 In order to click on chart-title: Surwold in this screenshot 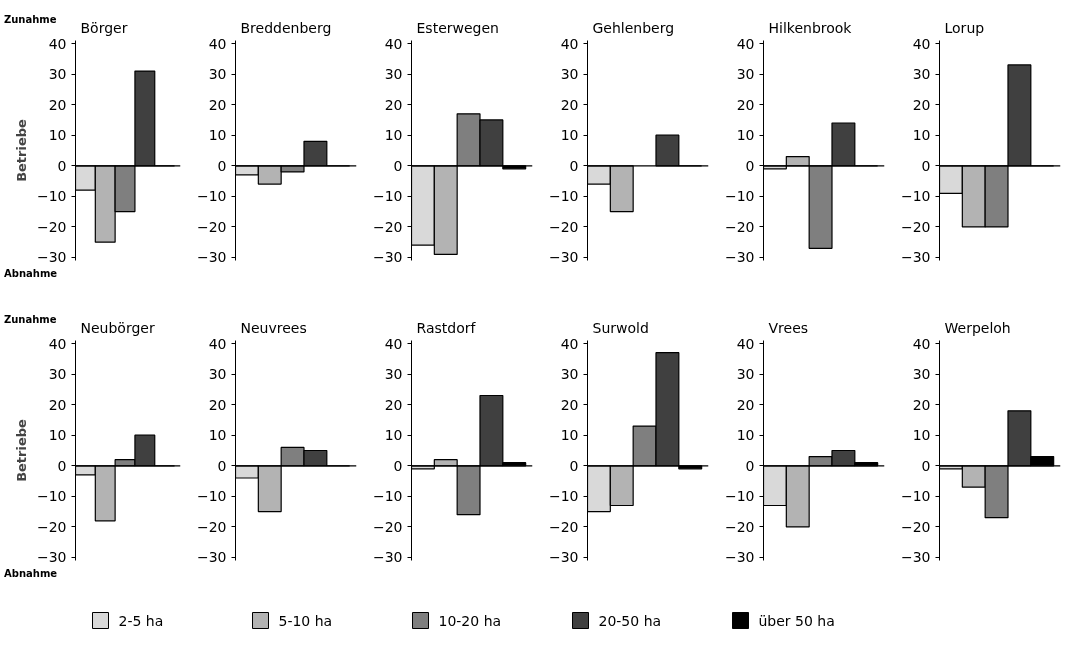, I will do `click(620, 327)`.